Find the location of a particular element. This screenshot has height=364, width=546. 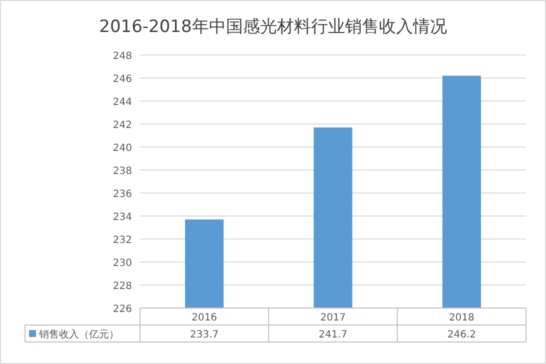

y-tick-label: 236 is located at coordinates (122, 194).